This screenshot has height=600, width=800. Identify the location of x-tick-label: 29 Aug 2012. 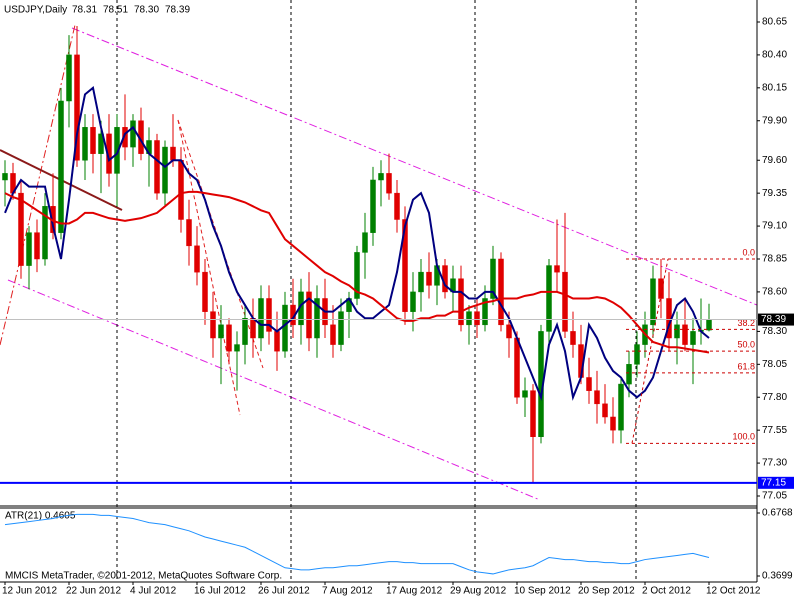
(478, 591).